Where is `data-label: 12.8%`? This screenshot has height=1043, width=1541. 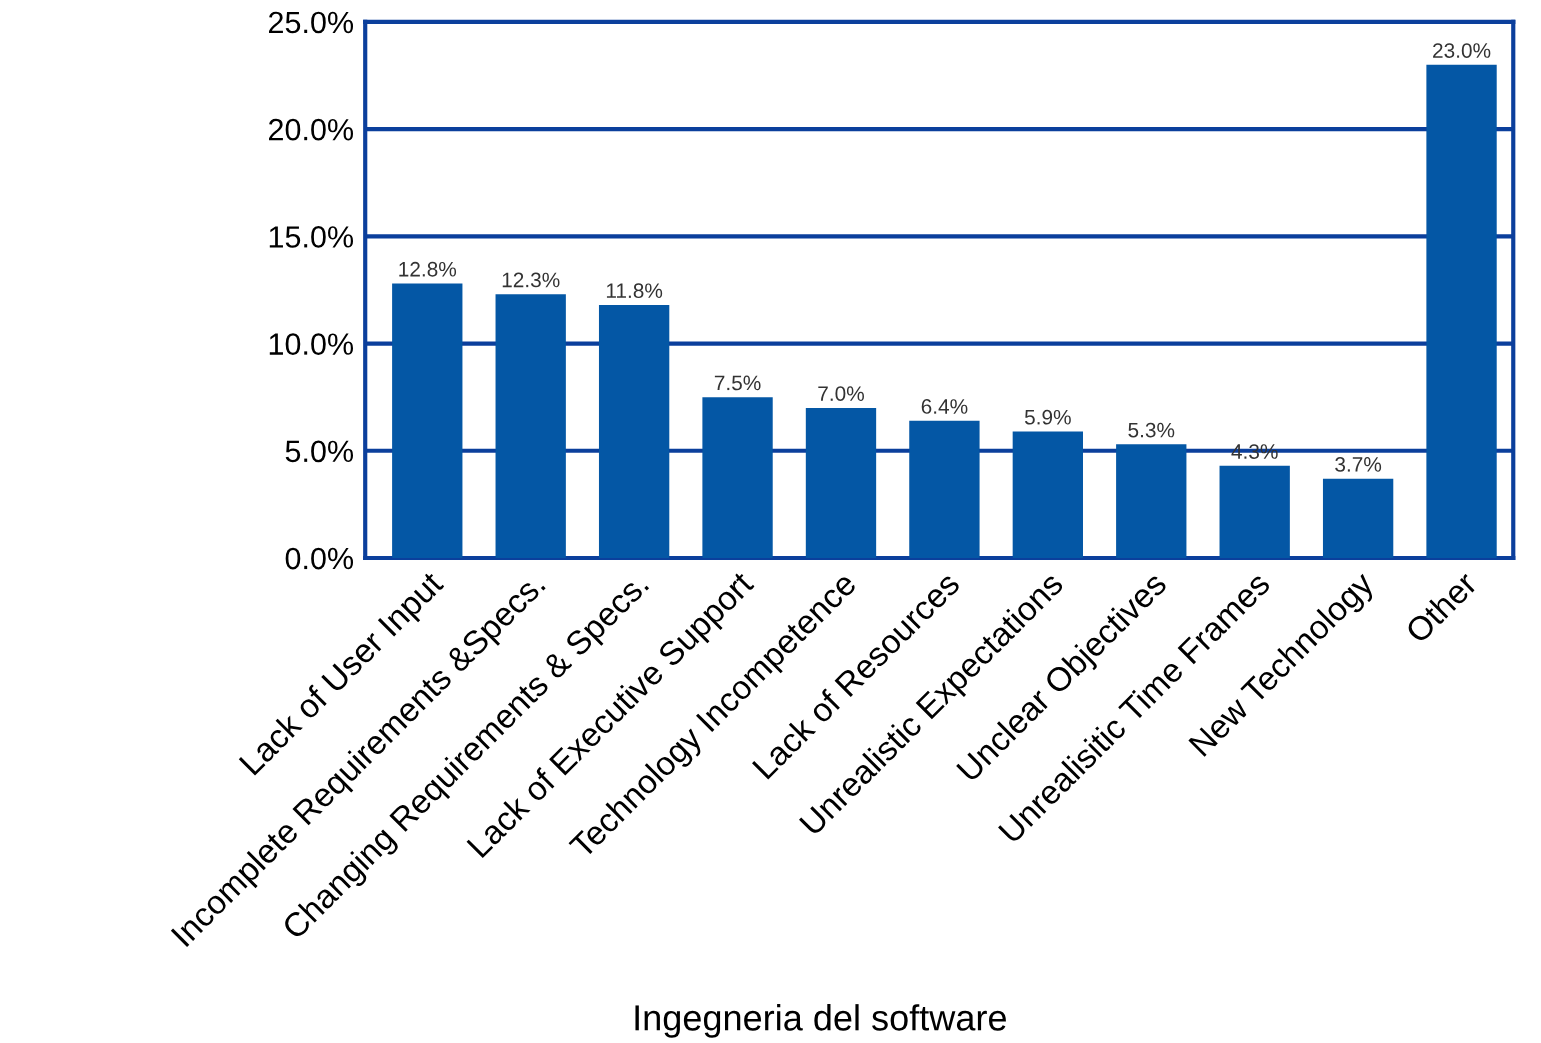 data-label: 12.8% is located at coordinates (428, 269).